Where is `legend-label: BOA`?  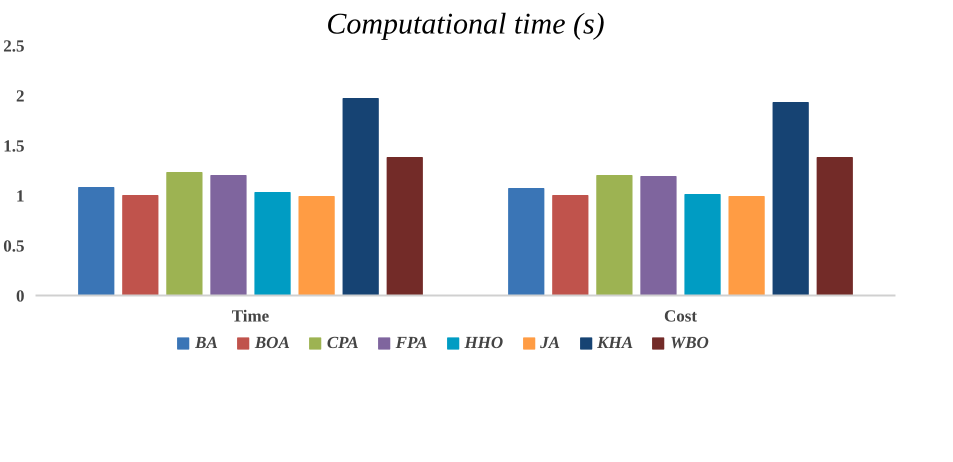 legend-label: BOA is located at coordinates (272, 343).